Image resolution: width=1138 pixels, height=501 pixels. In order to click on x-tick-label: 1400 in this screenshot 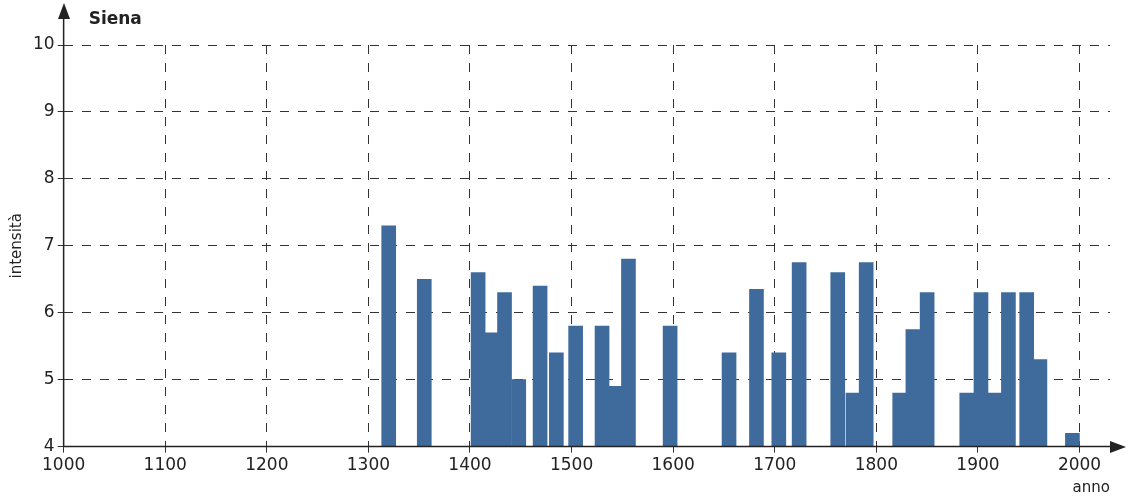, I will do `click(470, 464)`.